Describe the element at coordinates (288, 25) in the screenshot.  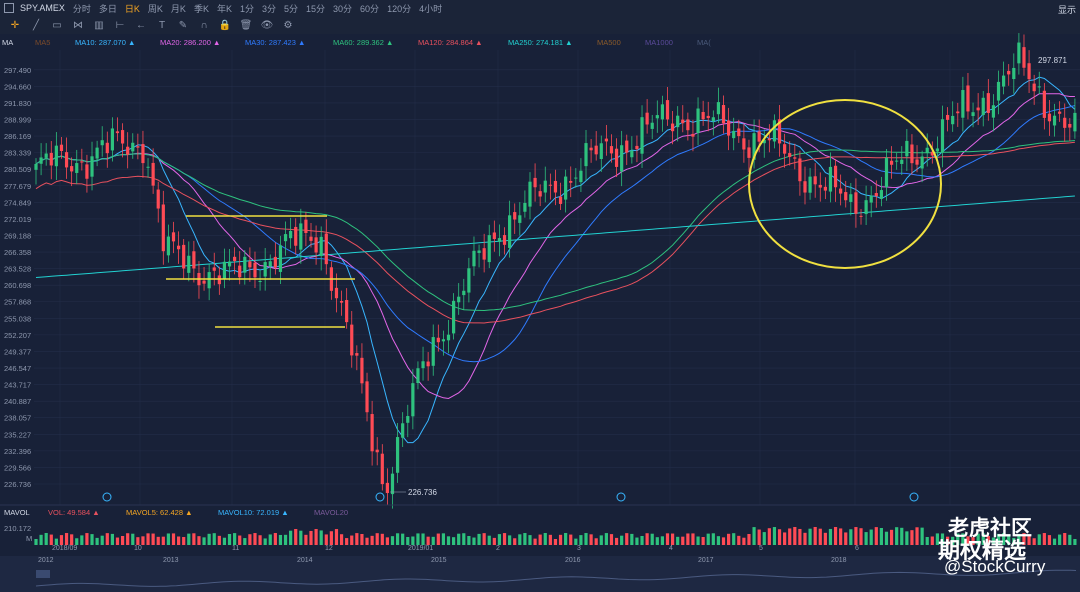
I see `settings-icon: ⚙` at that location.